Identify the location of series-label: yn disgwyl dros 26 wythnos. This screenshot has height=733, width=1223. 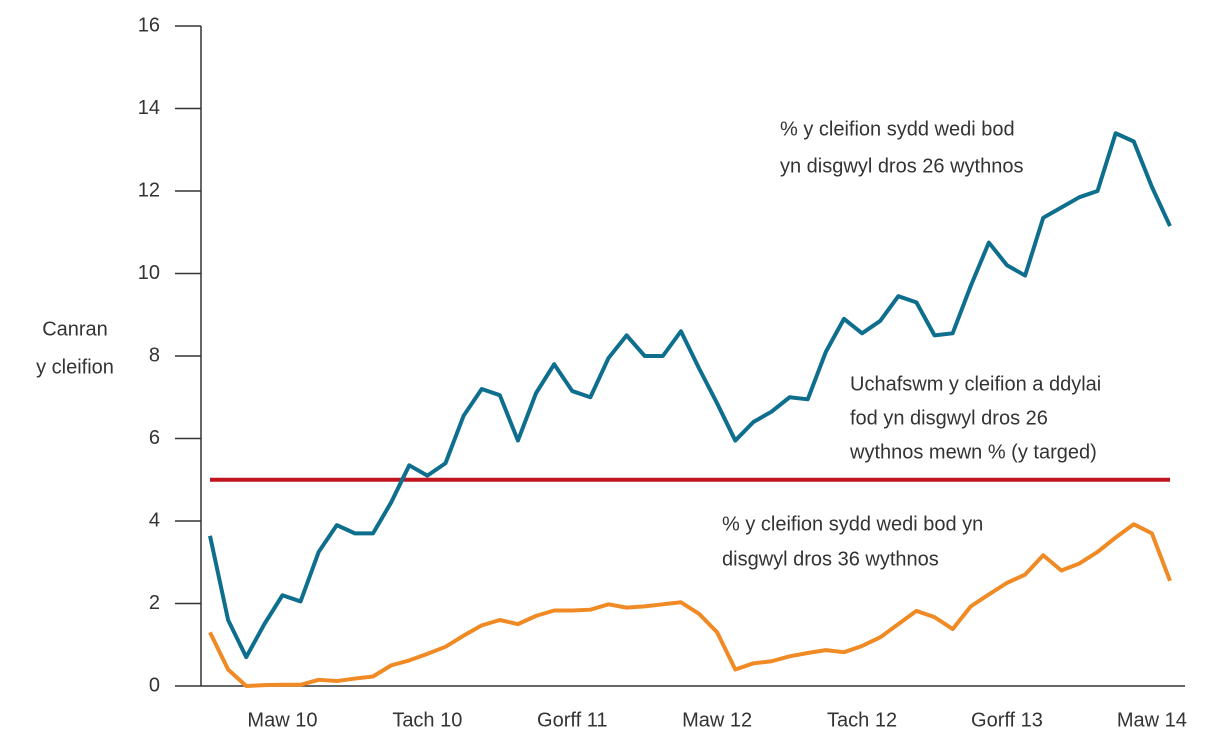
(901, 166).